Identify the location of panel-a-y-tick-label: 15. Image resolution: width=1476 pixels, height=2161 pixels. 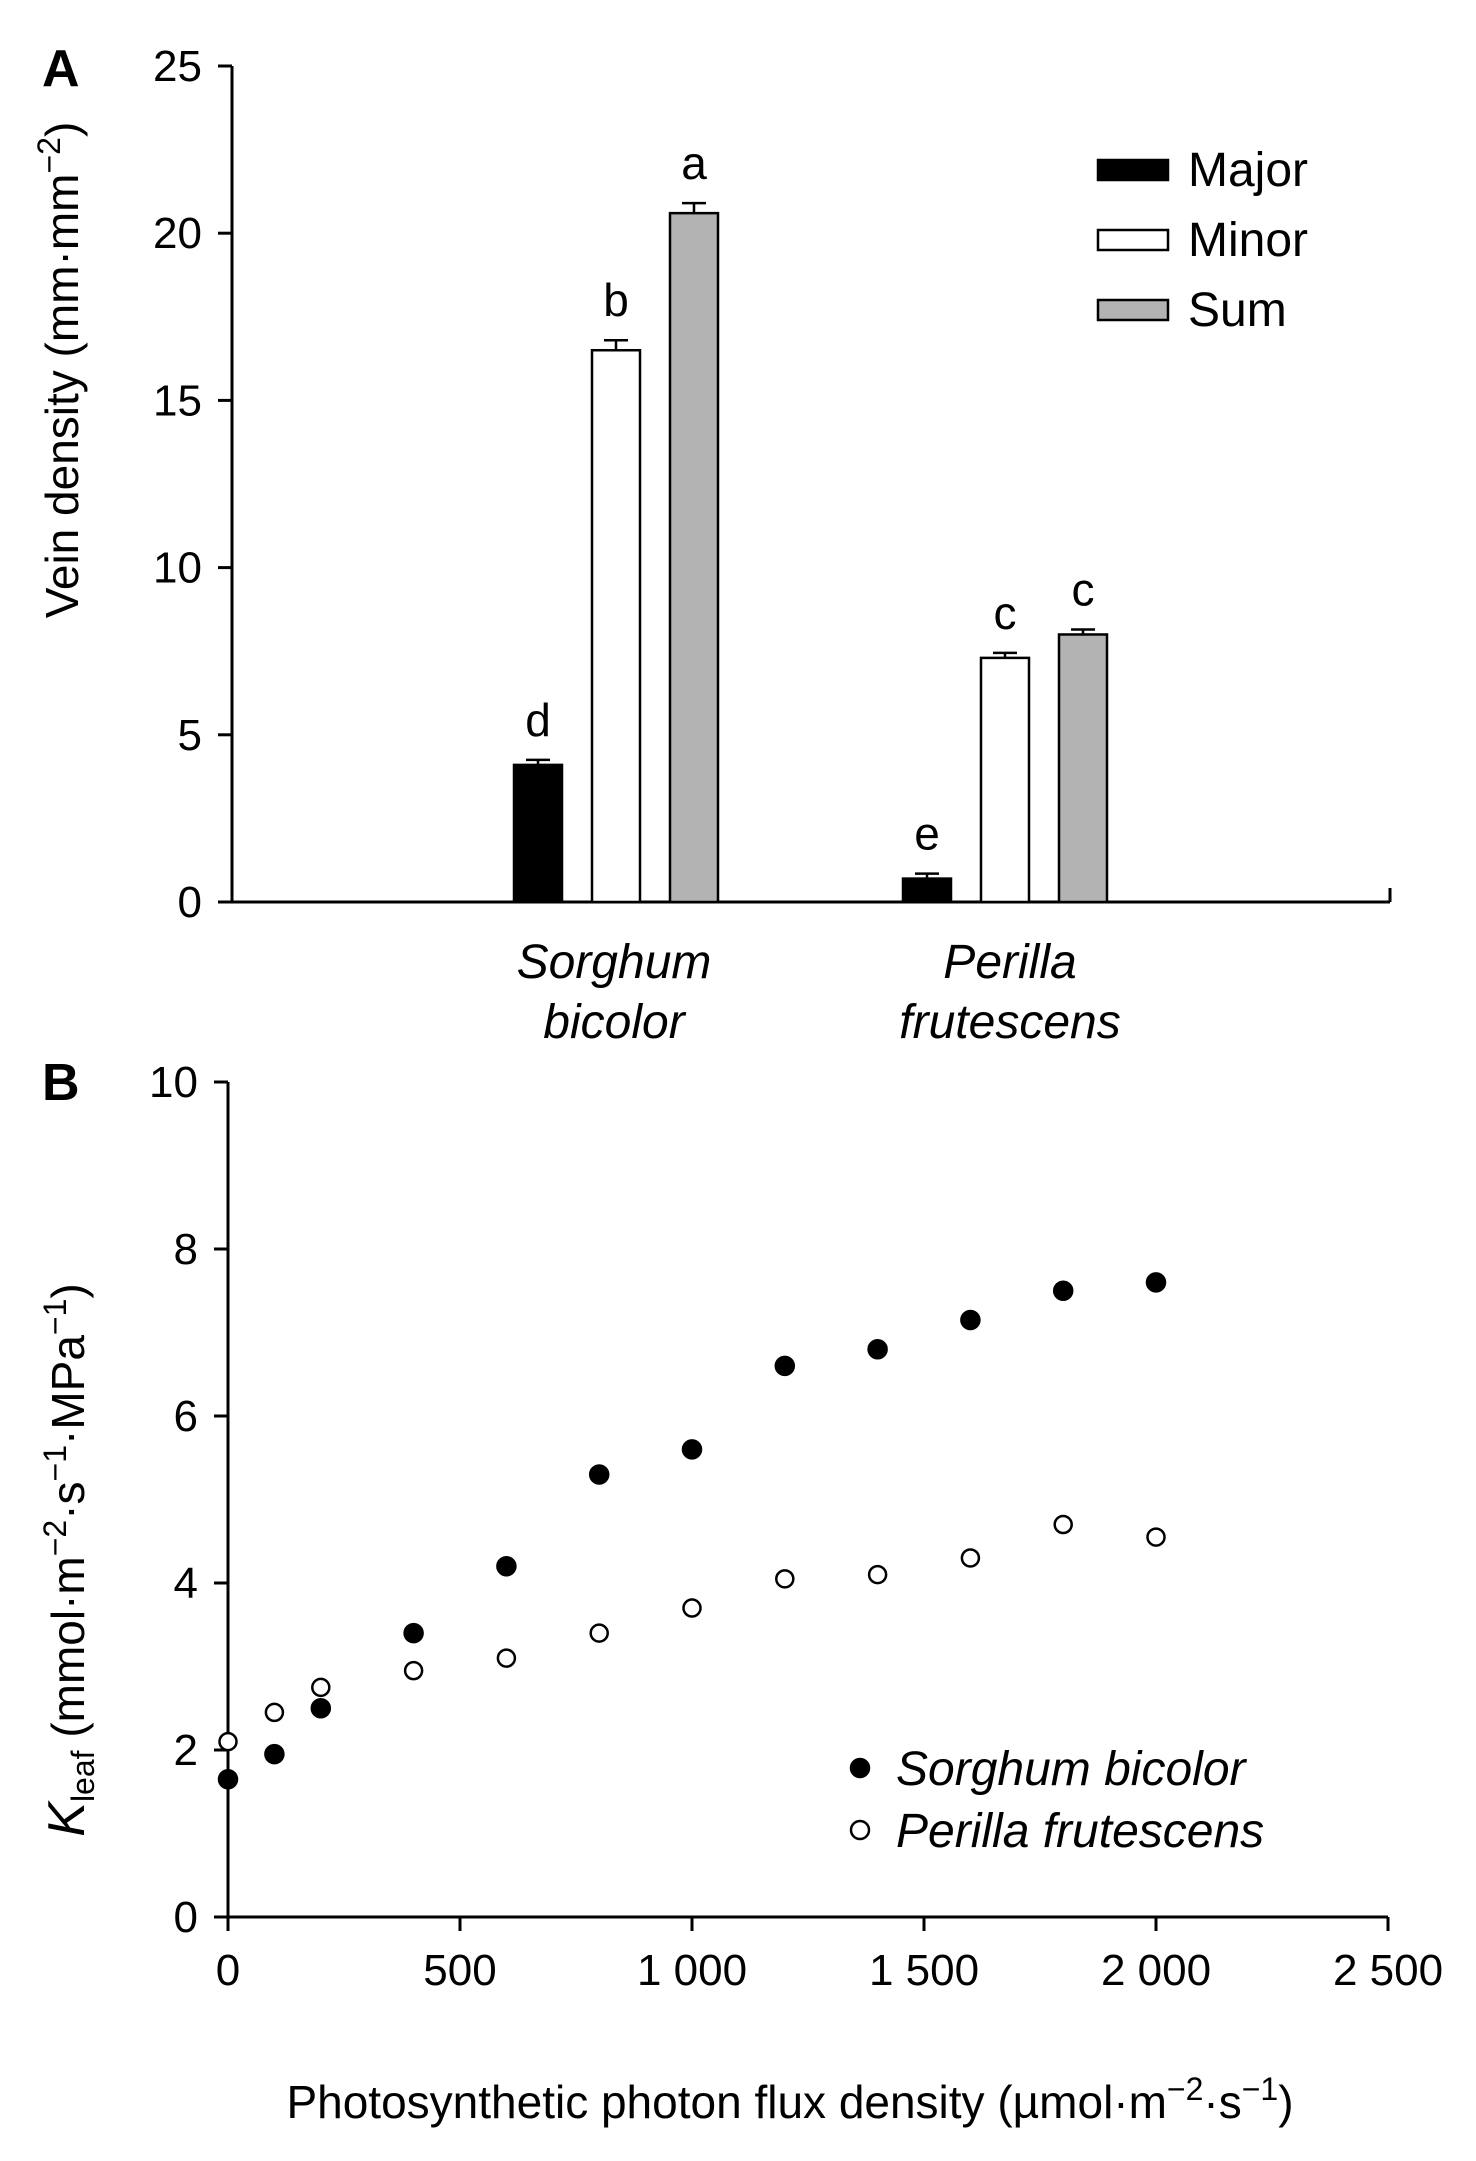
(177, 400).